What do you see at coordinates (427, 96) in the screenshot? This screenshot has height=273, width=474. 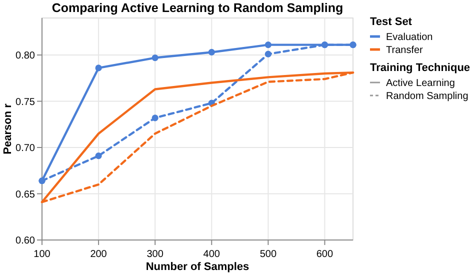 I see `text: Random Sampling` at bounding box center [427, 96].